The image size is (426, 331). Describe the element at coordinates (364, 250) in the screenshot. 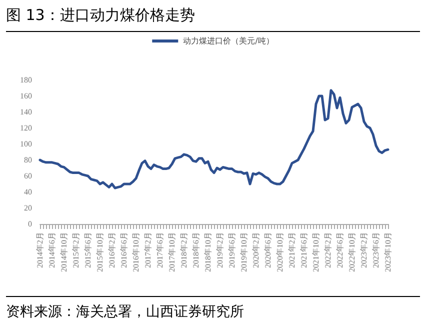

I see `x-tick-label: 2023年2月` at that location.